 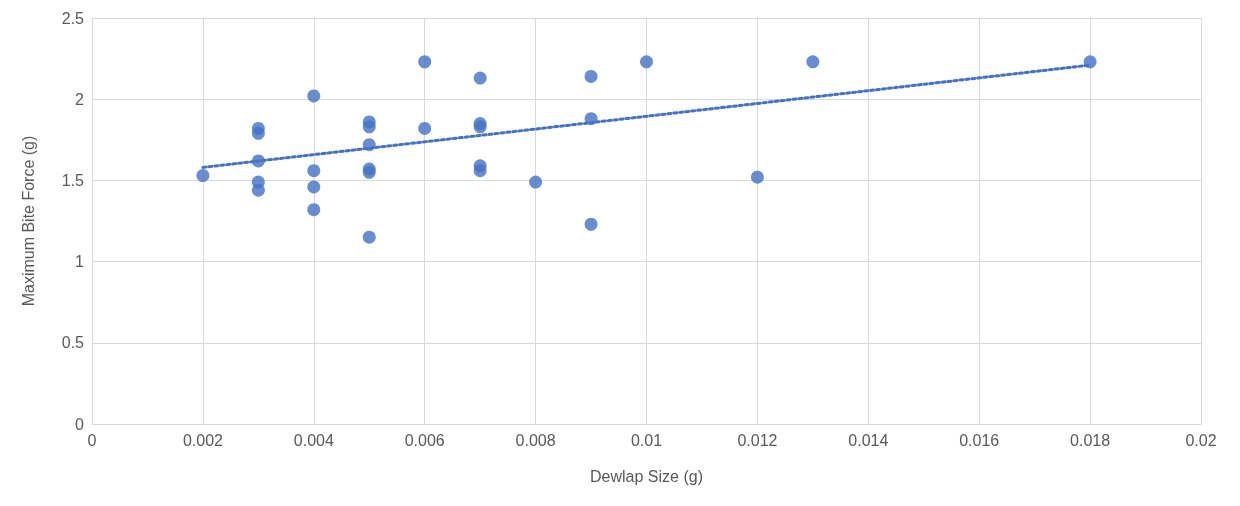 What do you see at coordinates (646, 476) in the screenshot?
I see `x-axis-title: Dewlap Size (g)` at bounding box center [646, 476].